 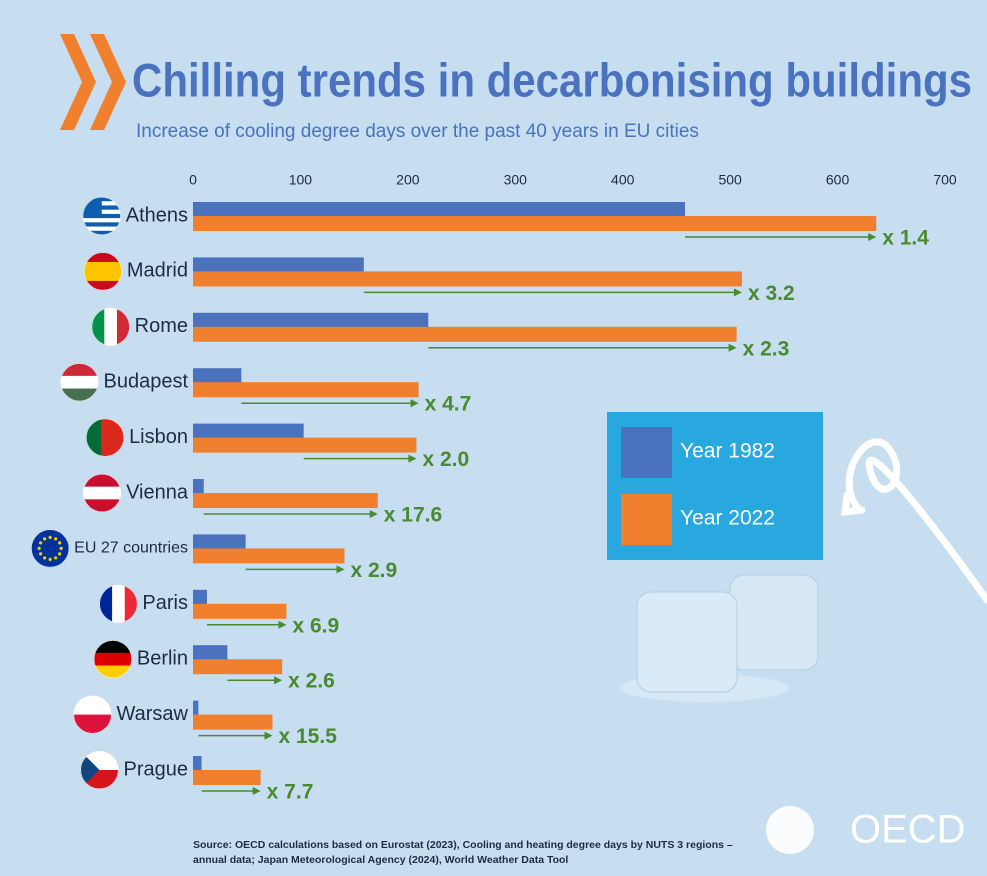 What do you see at coordinates (408, 180) in the screenshot?
I see `x-tick-label: 200` at bounding box center [408, 180].